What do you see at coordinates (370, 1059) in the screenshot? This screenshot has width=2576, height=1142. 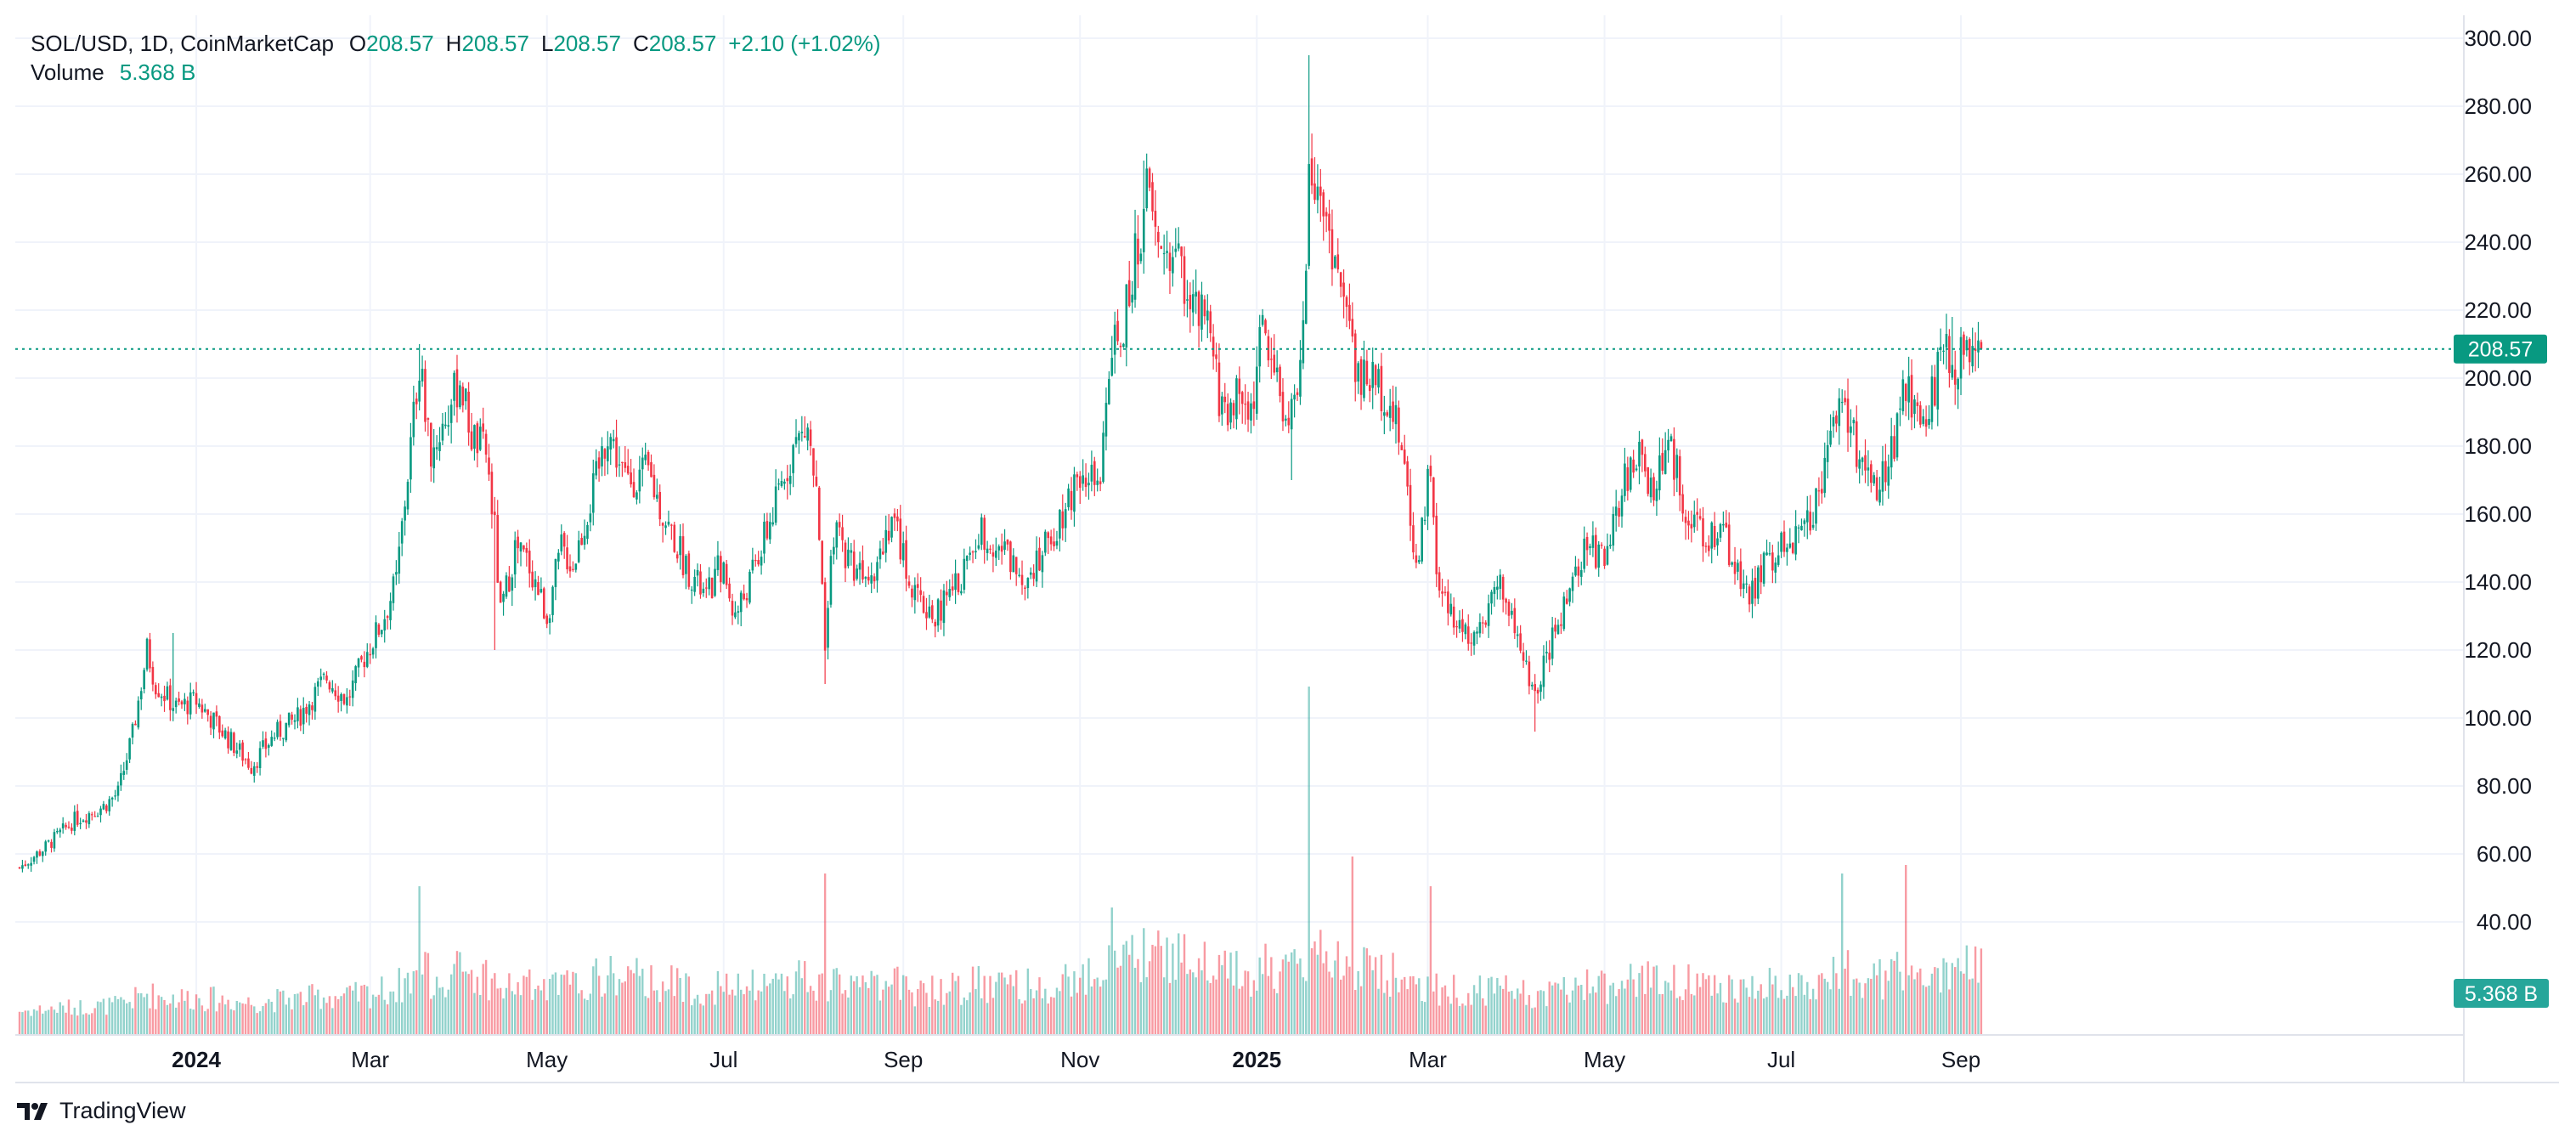 I see `x-tick-label: Mar` at bounding box center [370, 1059].